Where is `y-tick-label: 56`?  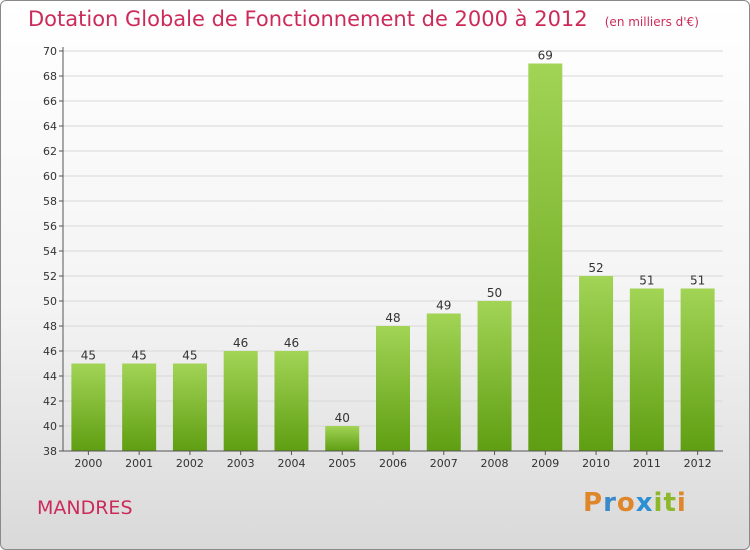 y-tick-label: 56 is located at coordinates (50, 226).